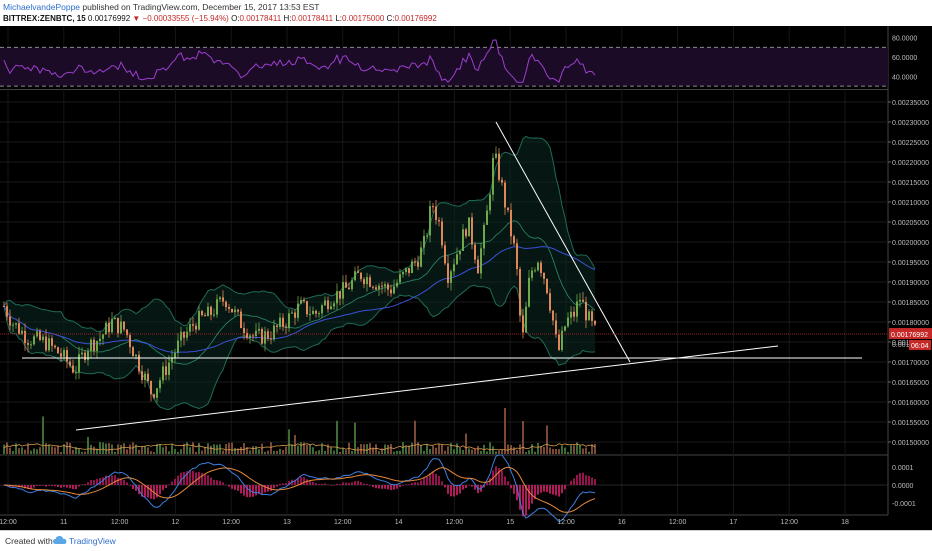 The height and width of the screenshot is (551, 932). What do you see at coordinates (42, 7) in the screenshot?
I see `author-link: MichaelvandePoppe` at bounding box center [42, 7].